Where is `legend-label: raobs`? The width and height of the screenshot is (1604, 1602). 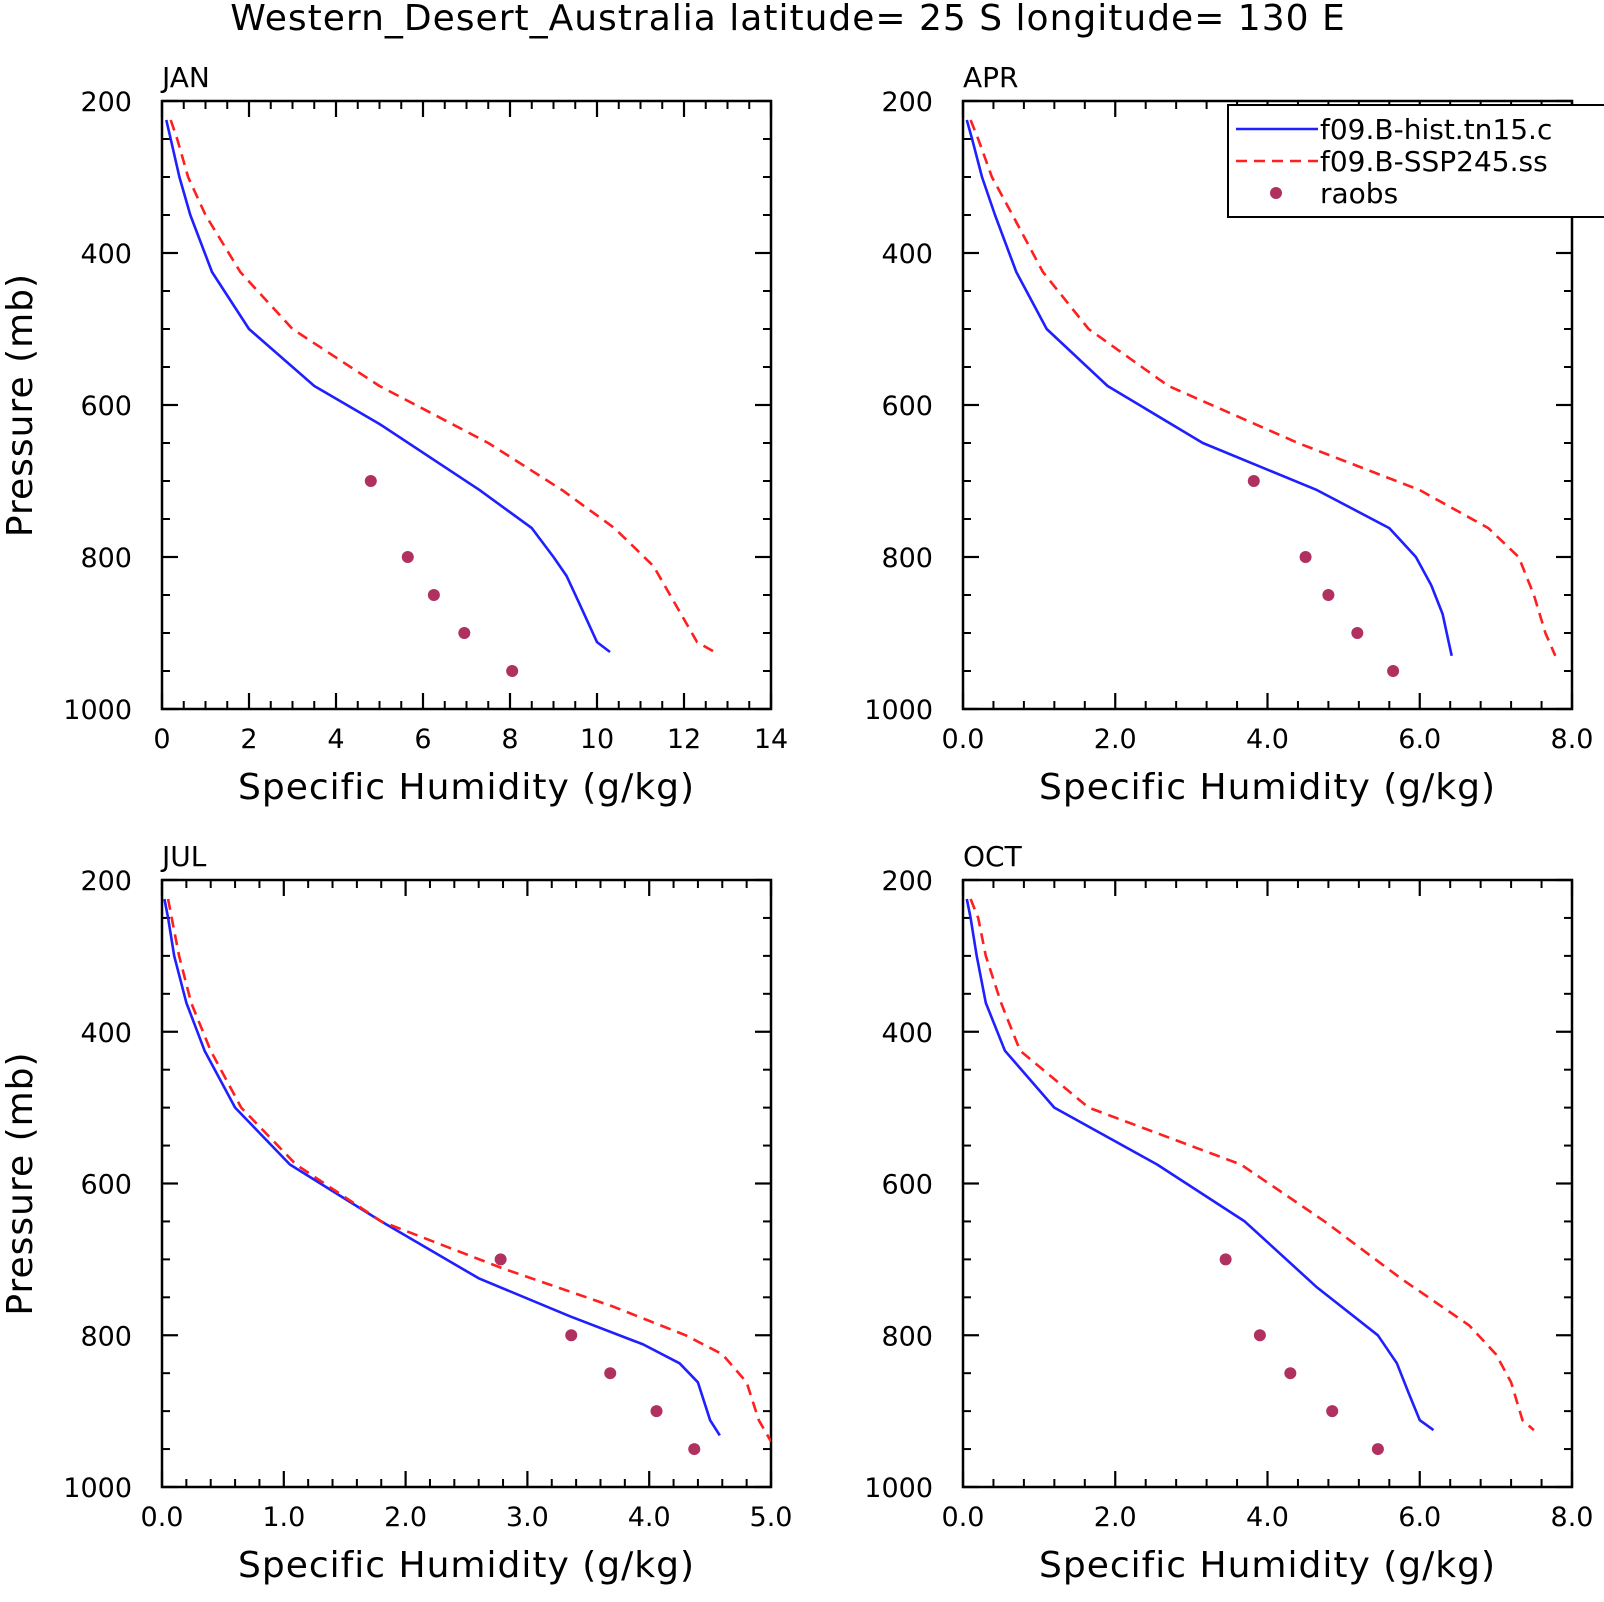 legend-label: raobs is located at coordinates (1359, 193).